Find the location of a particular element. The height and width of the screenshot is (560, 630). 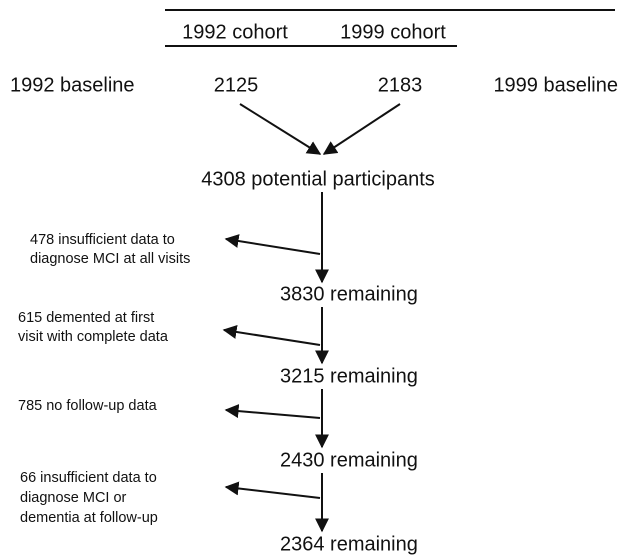

cohort-label: 1992 cohort is located at coordinates (235, 32).